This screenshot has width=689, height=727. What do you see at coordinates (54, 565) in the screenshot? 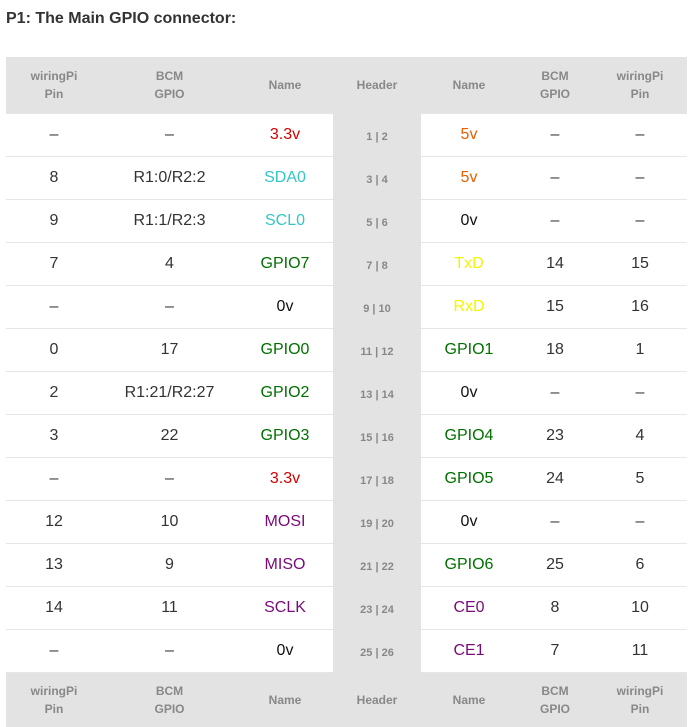
I see `wiringpi-pin-left-cell: 13` at bounding box center [54, 565].